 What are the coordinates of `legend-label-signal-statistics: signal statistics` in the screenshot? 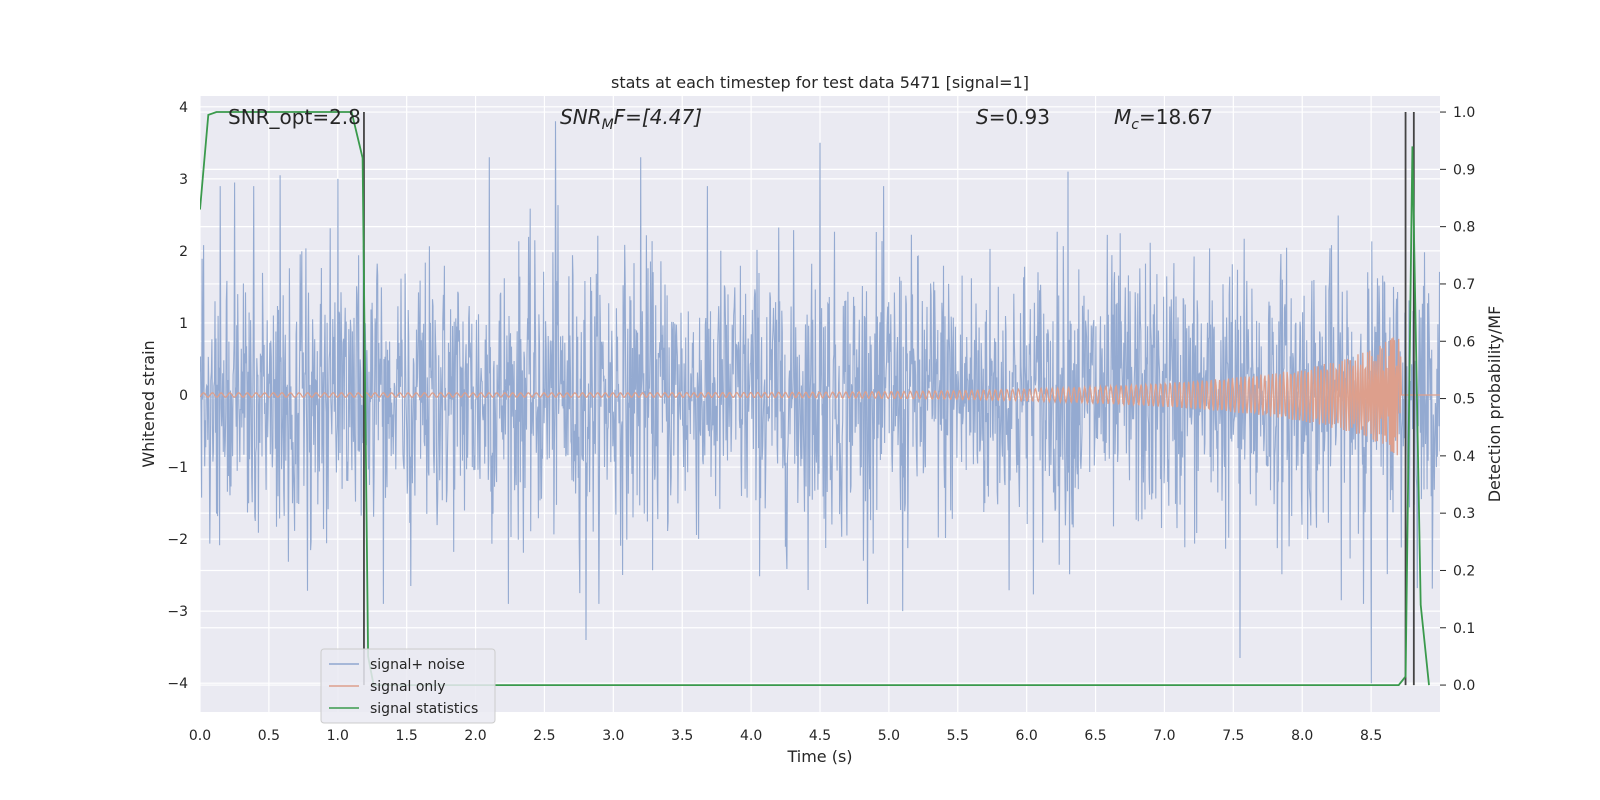 It's located at (424, 709).